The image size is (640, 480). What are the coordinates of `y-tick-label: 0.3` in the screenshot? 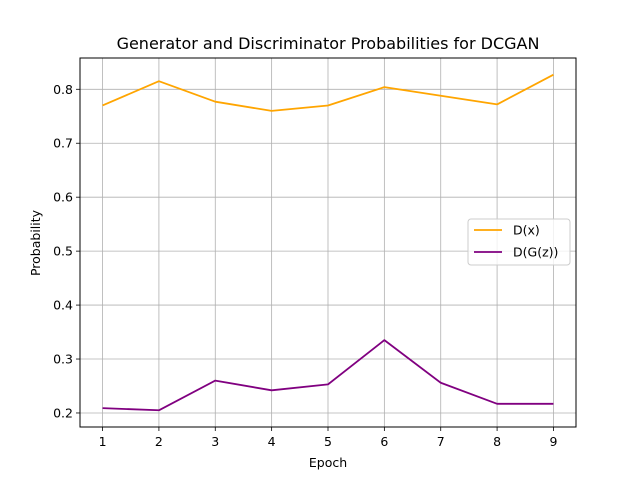 It's located at (63, 359).